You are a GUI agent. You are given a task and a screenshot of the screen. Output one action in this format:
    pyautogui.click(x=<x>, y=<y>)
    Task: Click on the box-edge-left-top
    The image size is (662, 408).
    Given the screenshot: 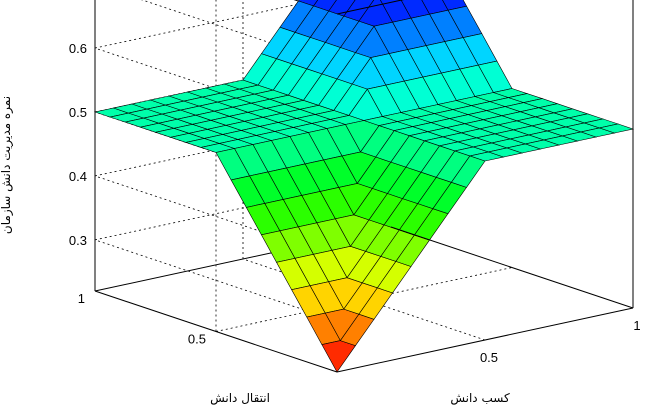 What is the action you would take?
    pyautogui.click(x=315, y=7)
    